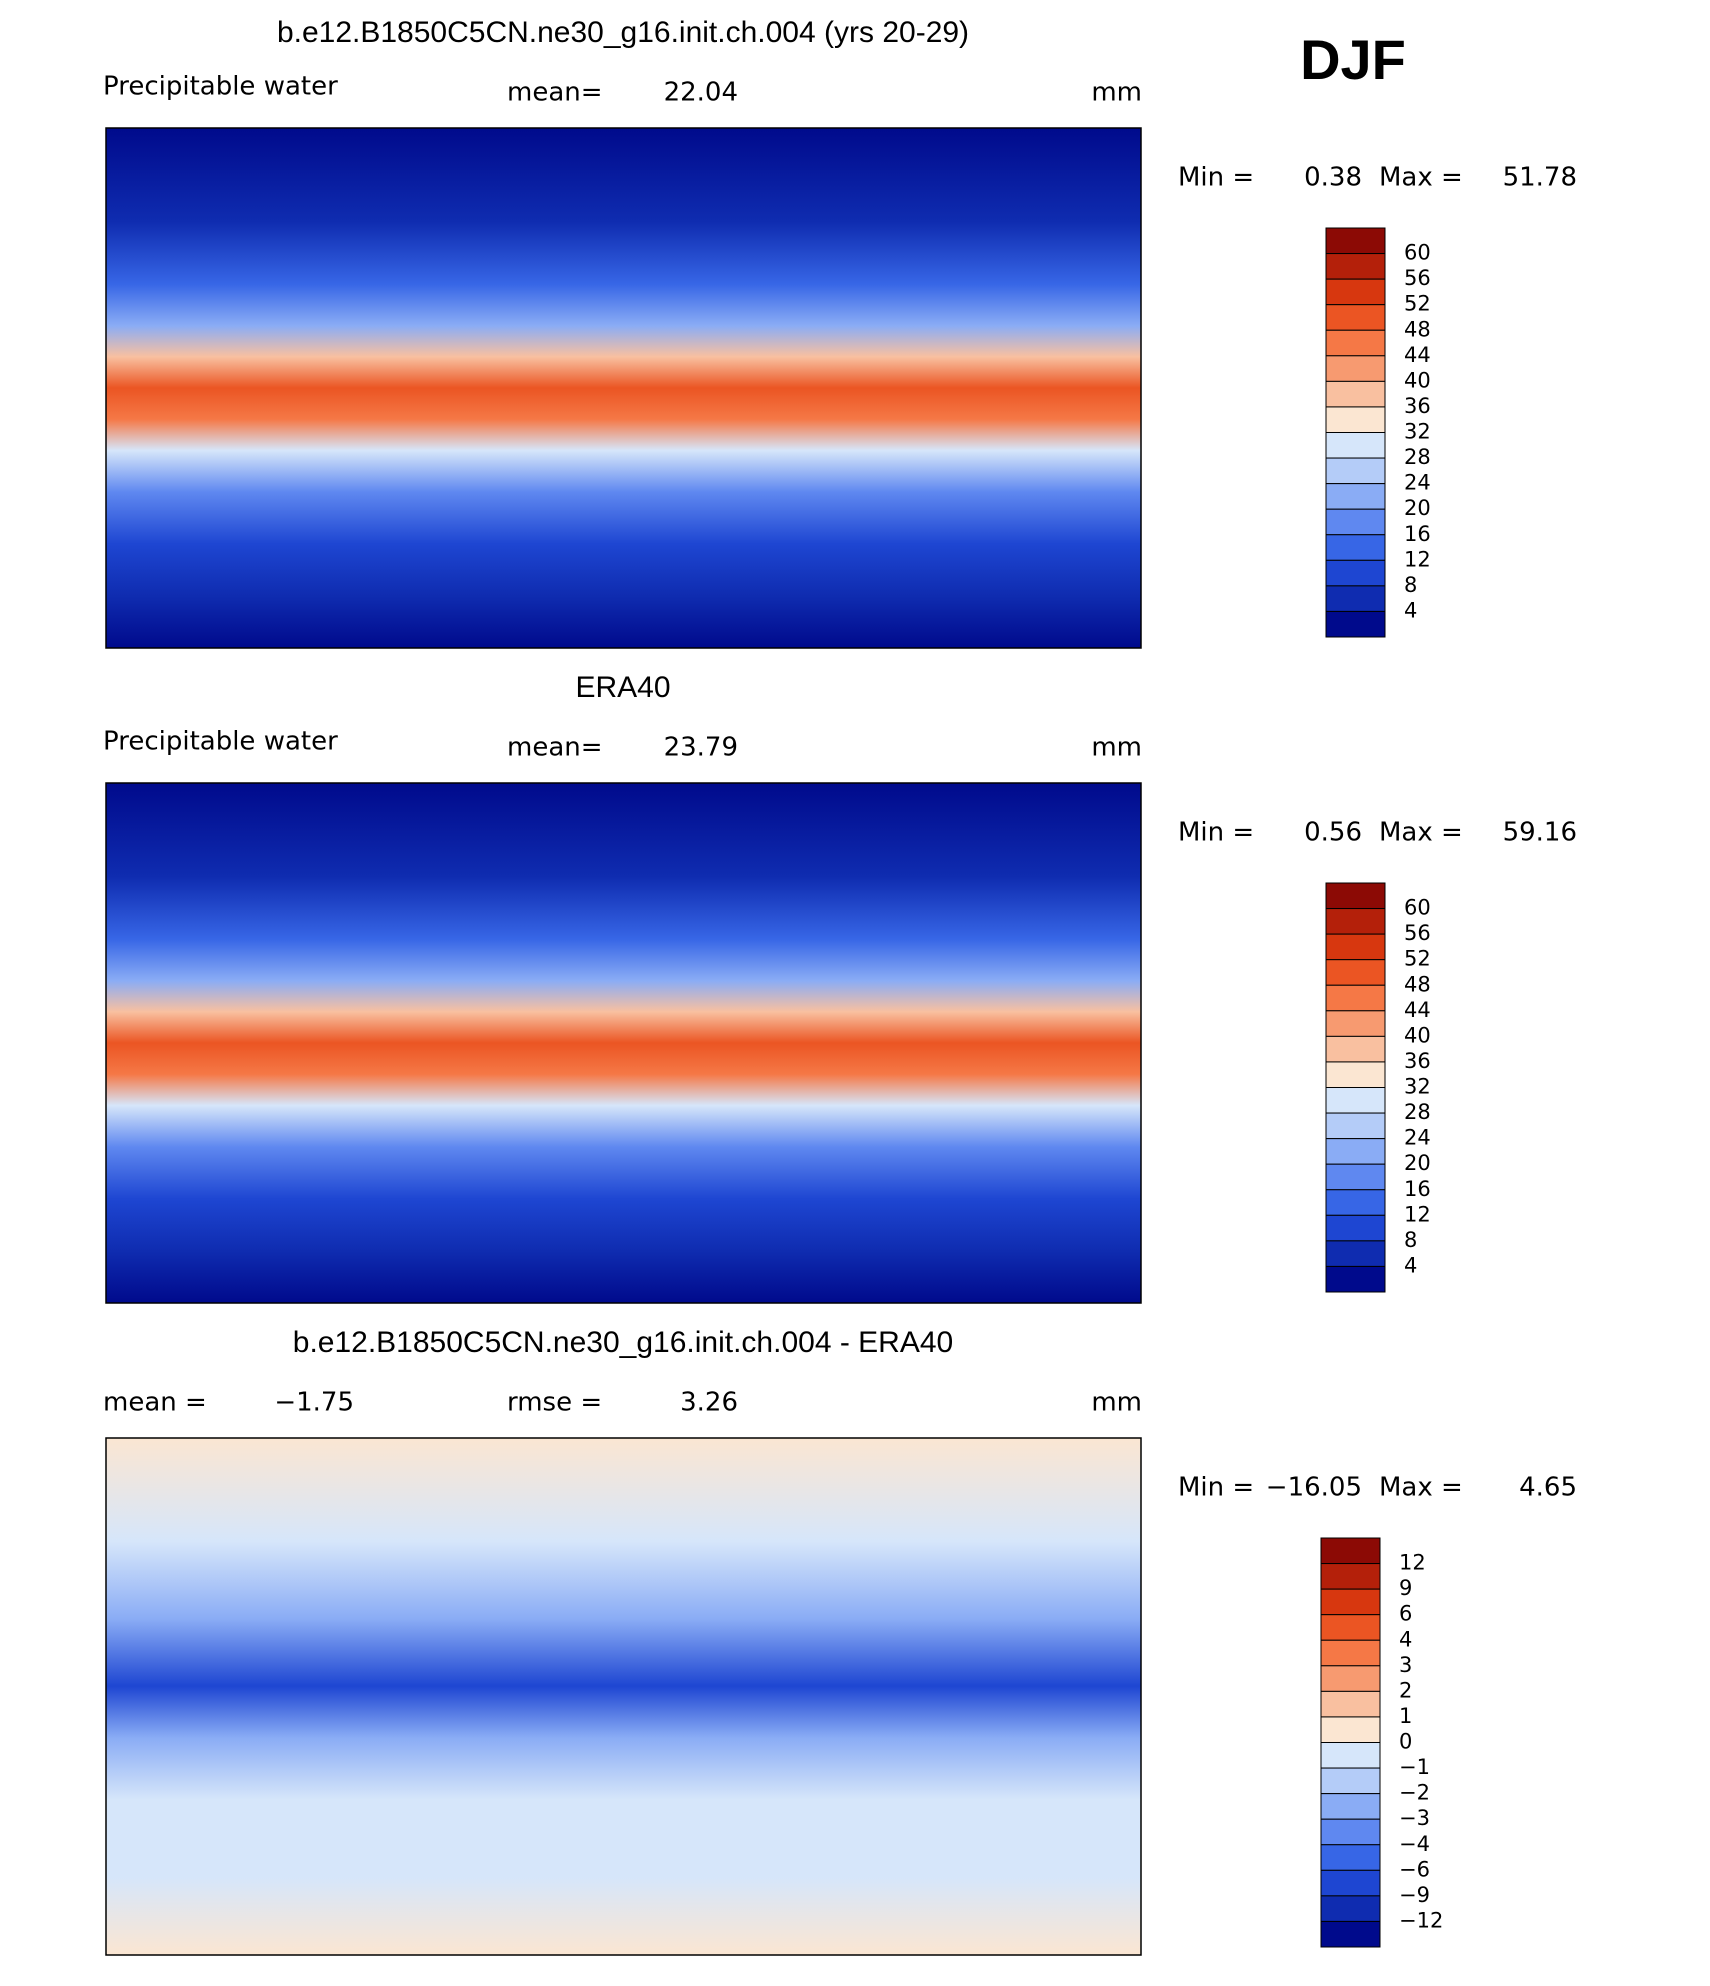  What do you see at coordinates (1353, 59) in the screenshot?
I see `season: DJF` at bounding box center [1353, 59].